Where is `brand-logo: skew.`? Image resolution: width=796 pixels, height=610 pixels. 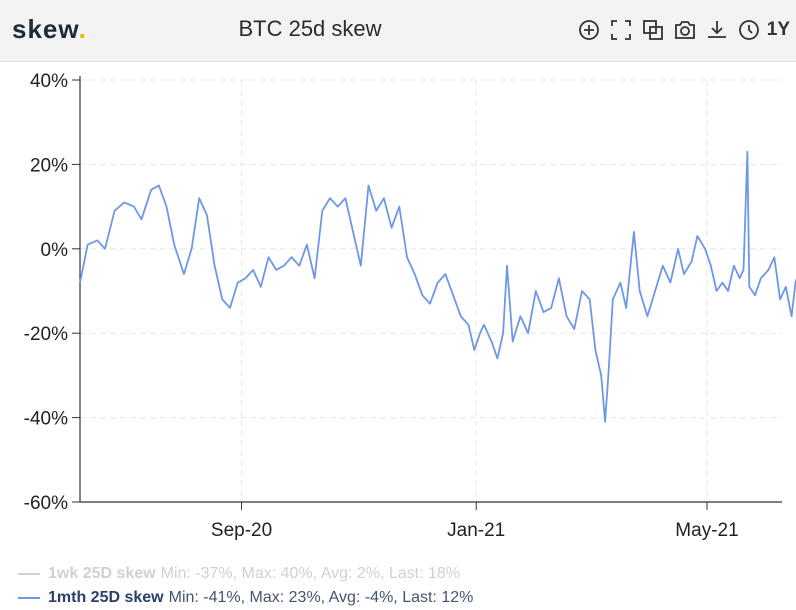 brand-logo: skew. is located at coordinates (49, 29).